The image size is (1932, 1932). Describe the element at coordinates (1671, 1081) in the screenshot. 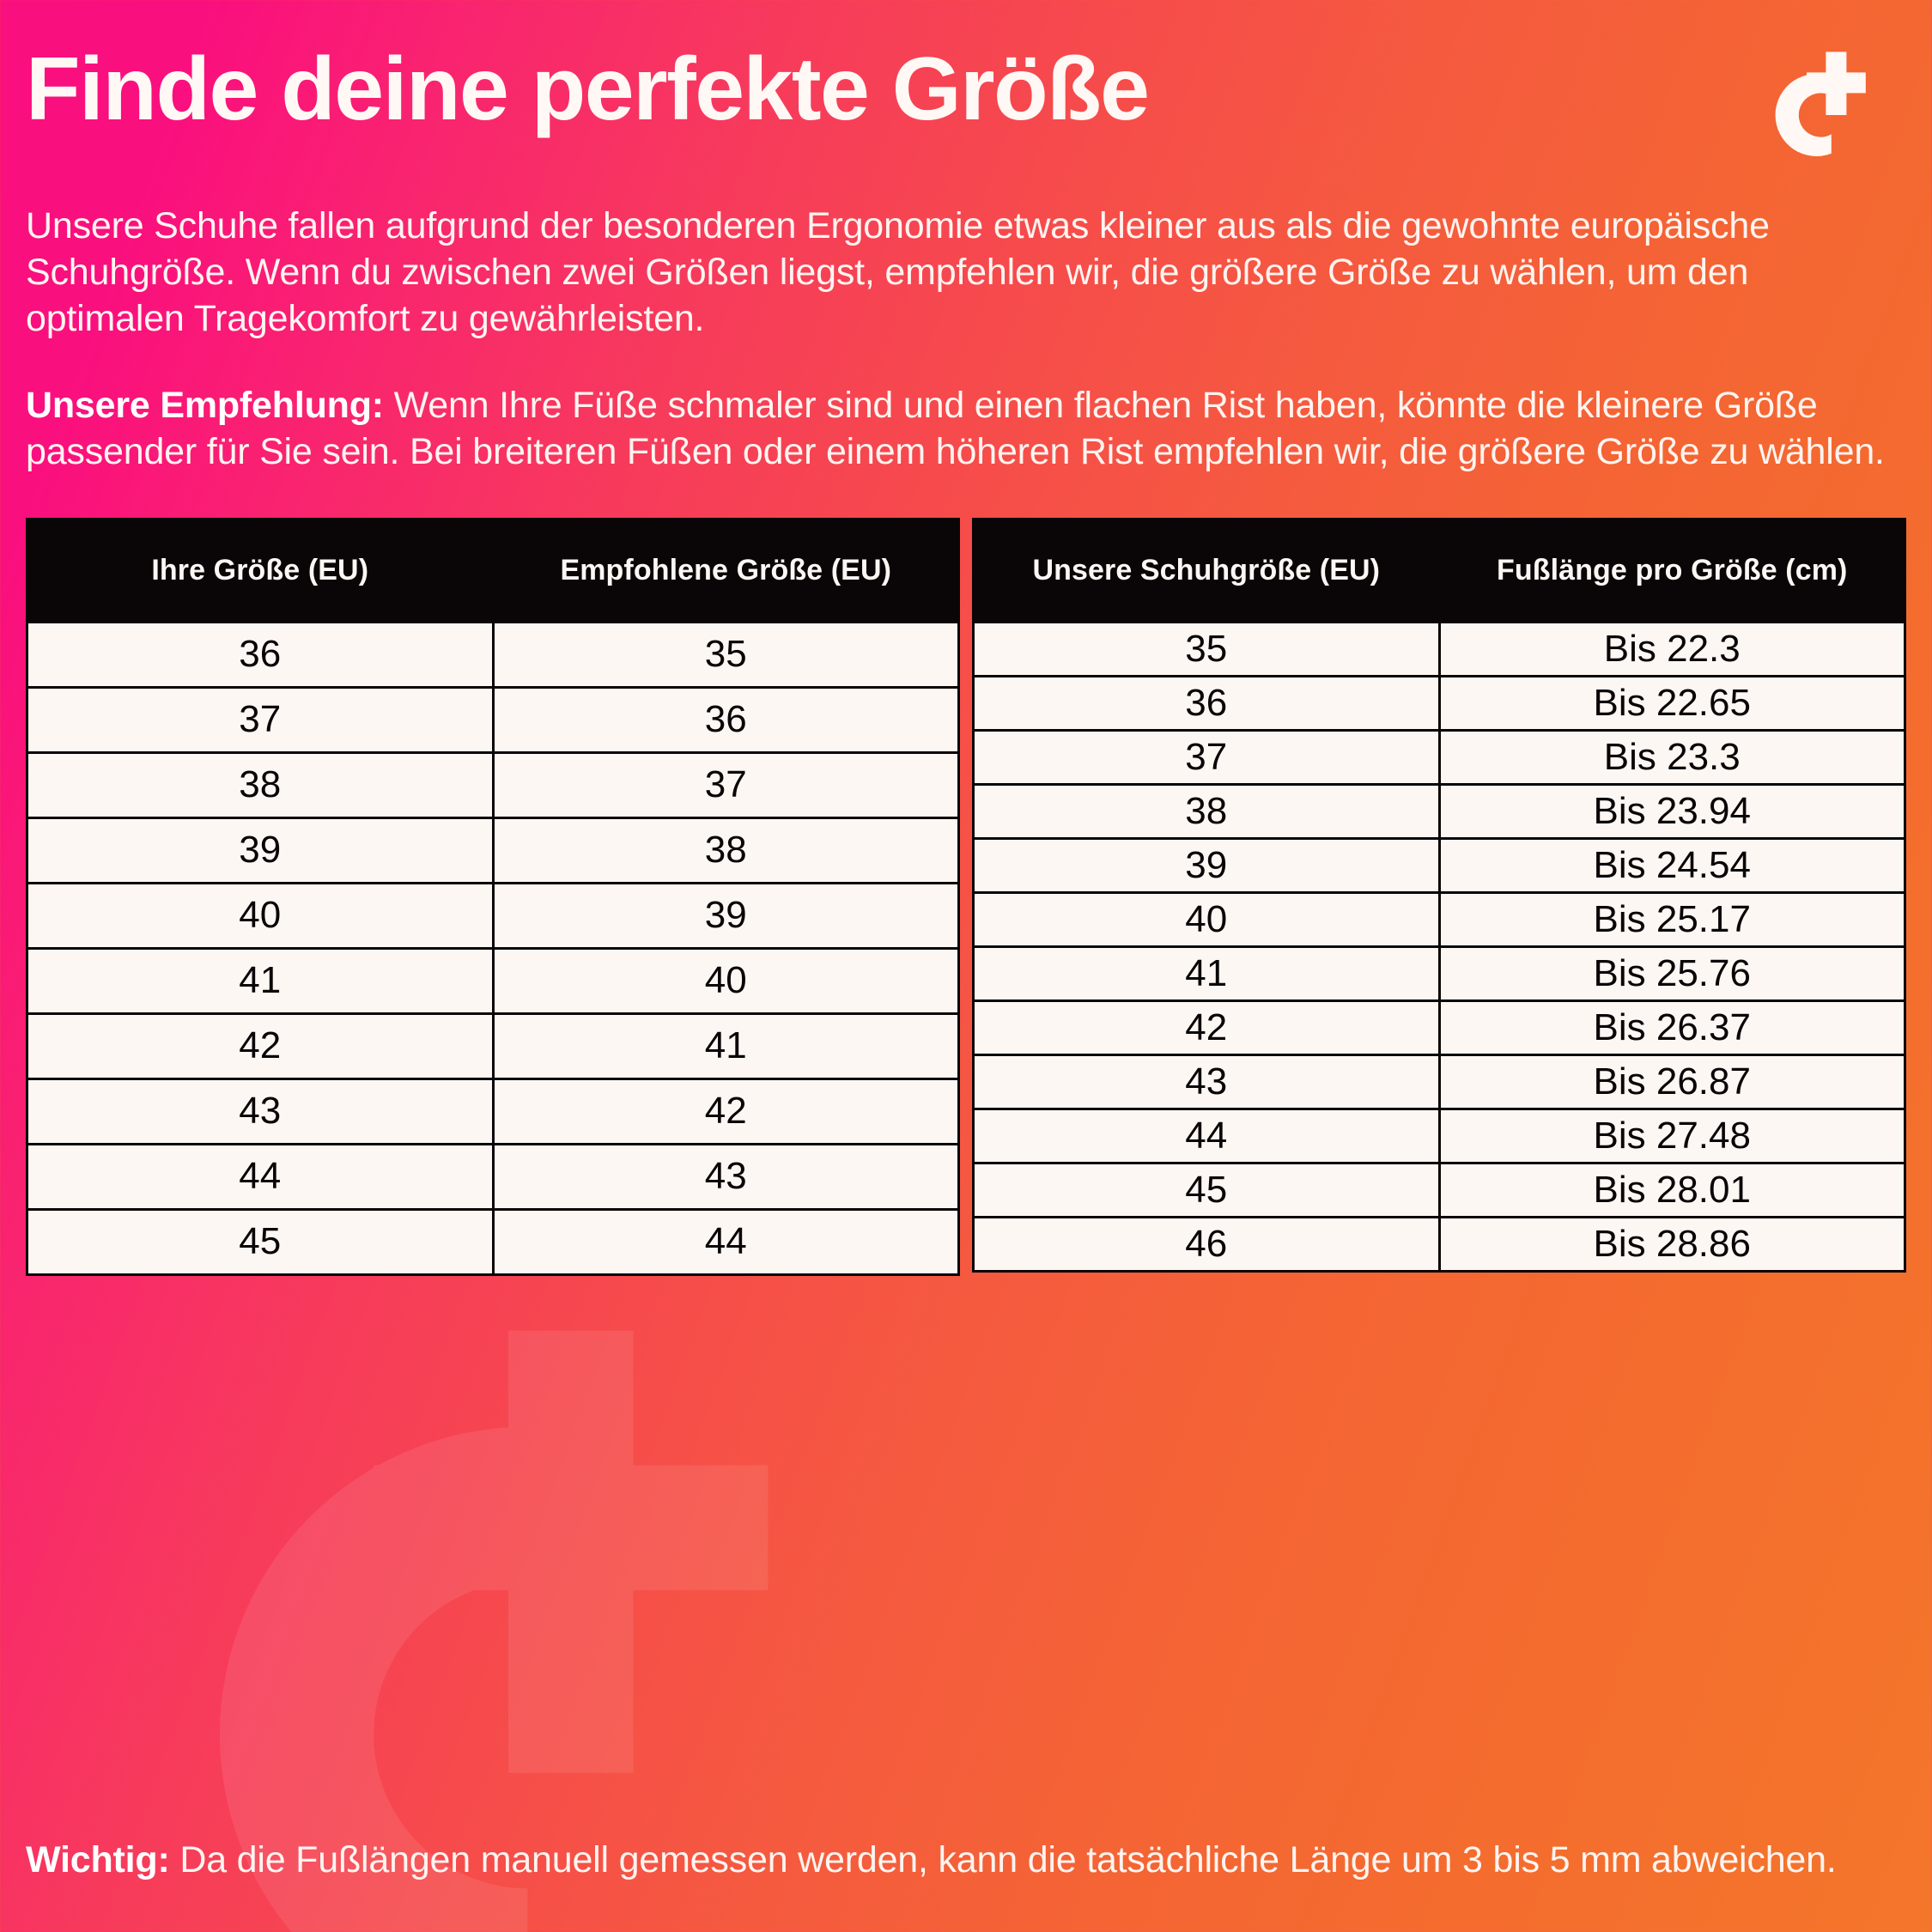

I see `table-cell-value: Bis 26.87` at that location.